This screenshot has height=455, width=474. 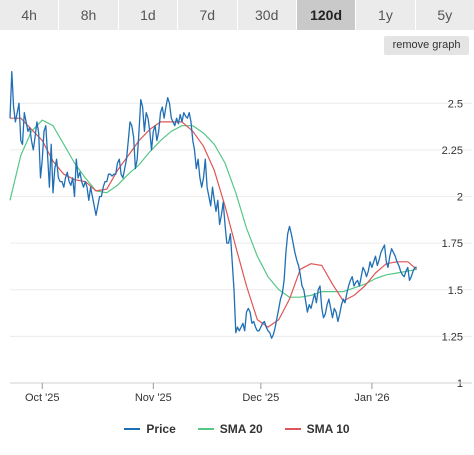 What do you see at coordinates (455, 104) in the screenshot?
I see `y-tick-label: 2.5` at bounding box center [455, 104].